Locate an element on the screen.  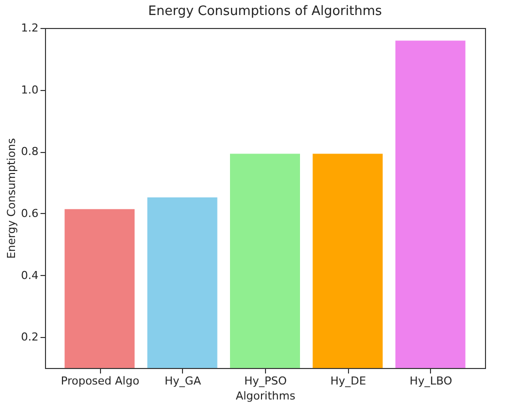
y-tick-label: 0.4 is located at coordinates (29, 275).